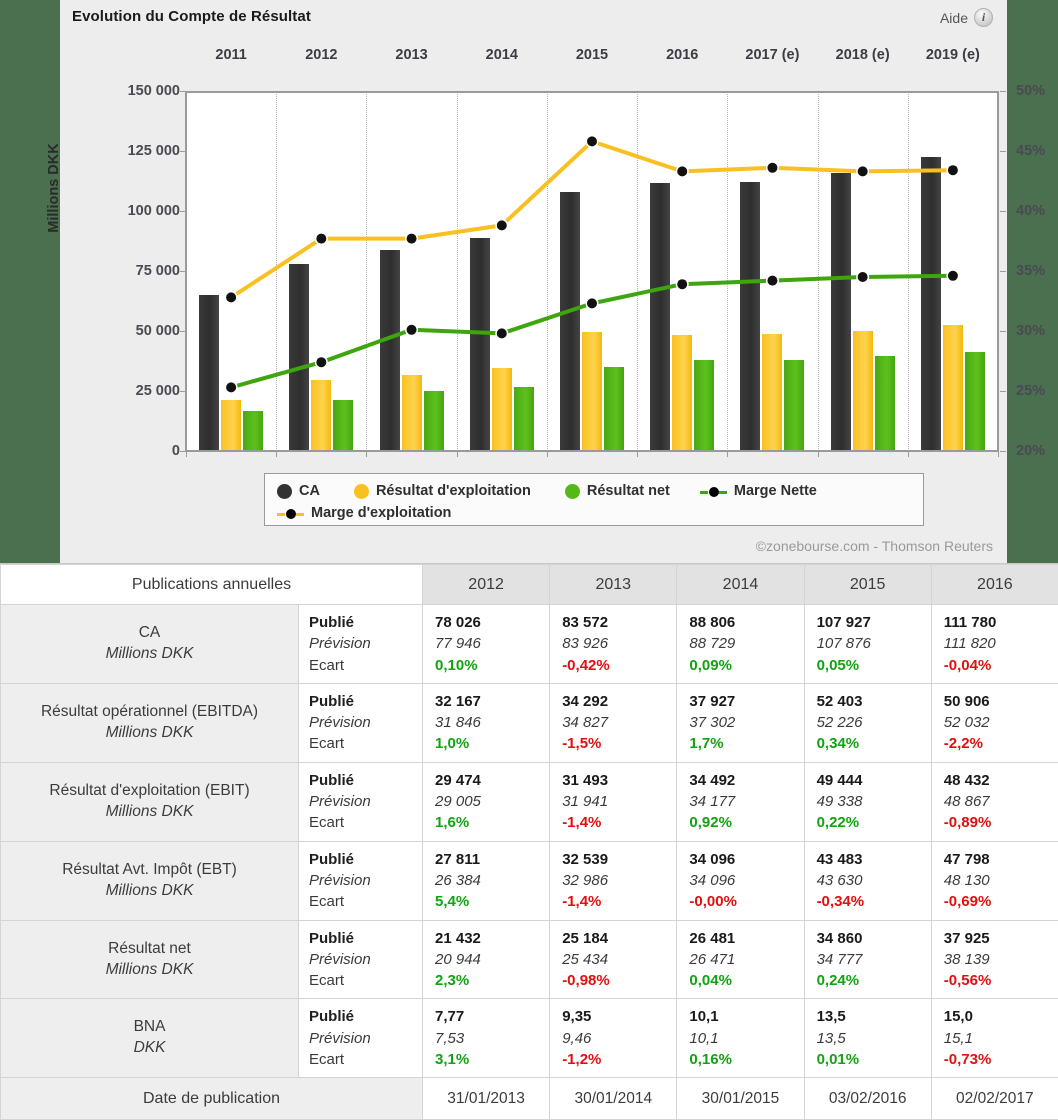 The width and height of the screenshot is (1058, 1120). Describe the element at coordinates (742, 1016) in the screenshot. I see `published-value: 10,1` at that location.